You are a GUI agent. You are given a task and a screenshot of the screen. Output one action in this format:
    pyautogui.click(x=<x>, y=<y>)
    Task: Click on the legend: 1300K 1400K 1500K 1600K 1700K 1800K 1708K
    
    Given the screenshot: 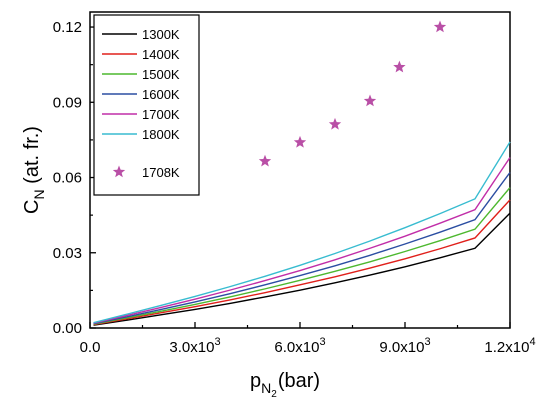 What is the action you would take?
    pyautogui.click(x=146, y=105)
    